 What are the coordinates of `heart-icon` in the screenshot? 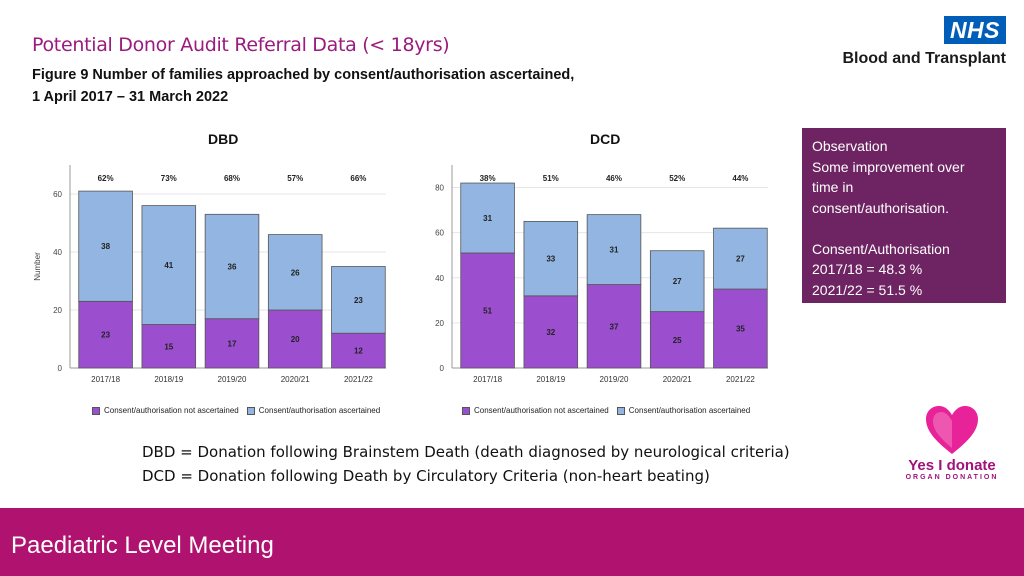 It's located at (952, 430).